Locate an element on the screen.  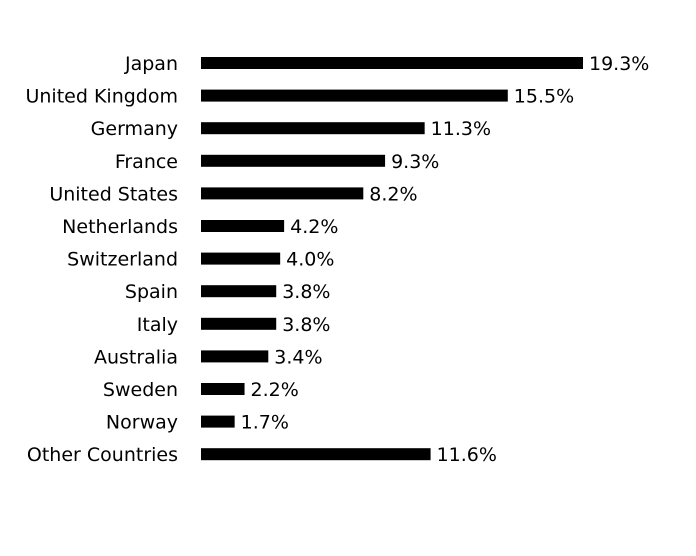
value-label-norway: 1.7% is located at coordinates (265, 423).